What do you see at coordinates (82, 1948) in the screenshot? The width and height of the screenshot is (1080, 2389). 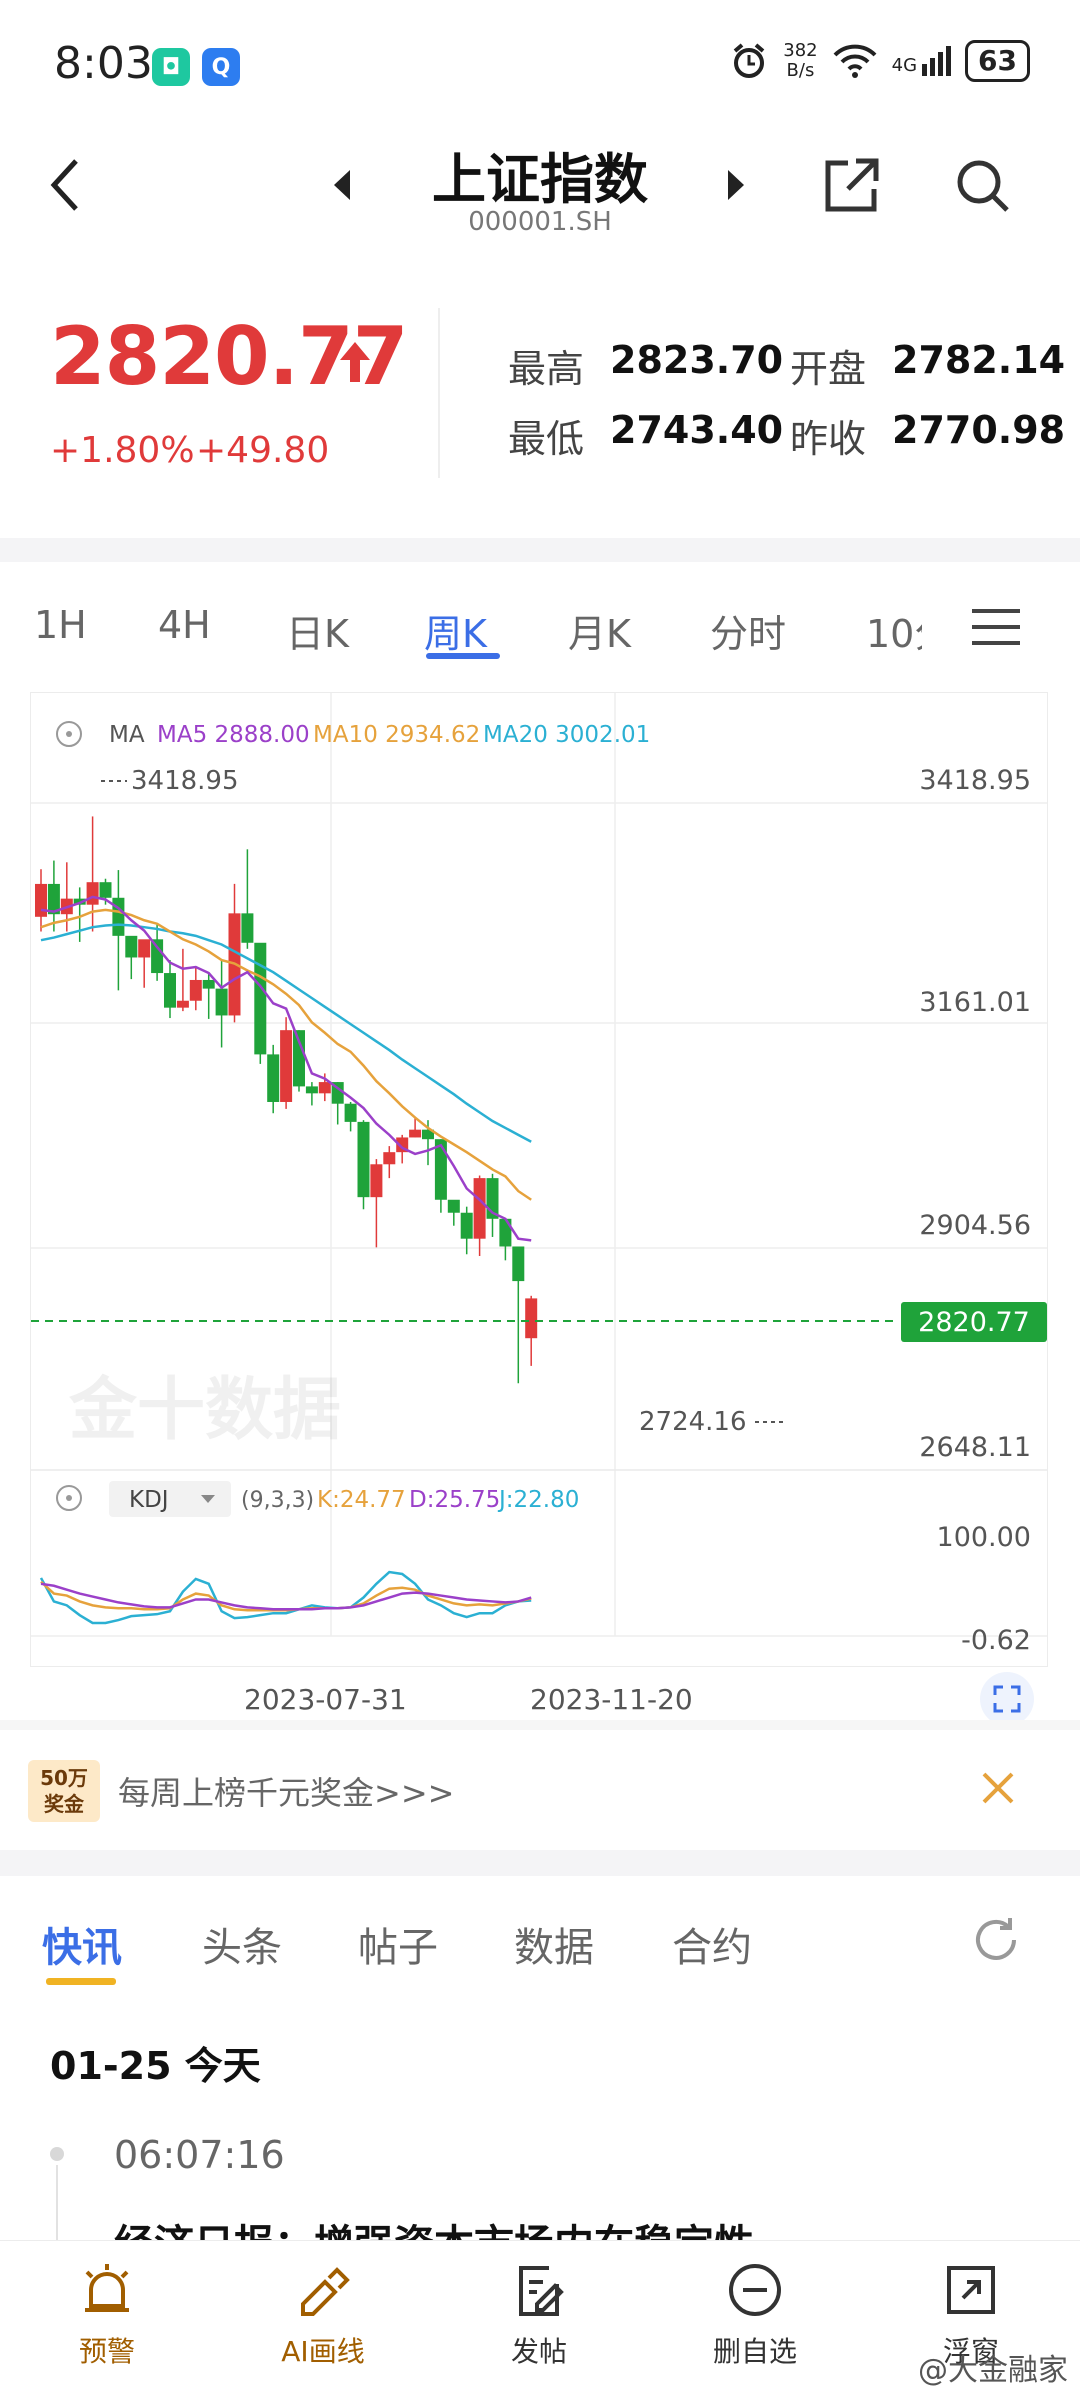 I see `tab-flash-news: 快讯` at bounding box center [82, 1948].